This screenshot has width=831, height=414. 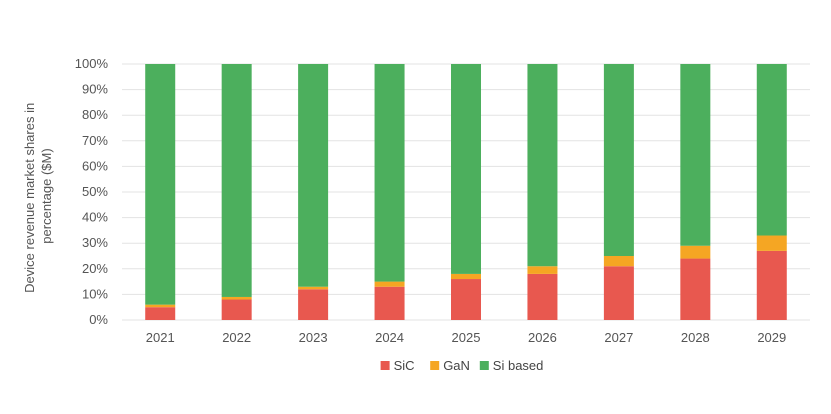 I want to click on bar-segment-si-based-2023, so click(x=313, y=175).